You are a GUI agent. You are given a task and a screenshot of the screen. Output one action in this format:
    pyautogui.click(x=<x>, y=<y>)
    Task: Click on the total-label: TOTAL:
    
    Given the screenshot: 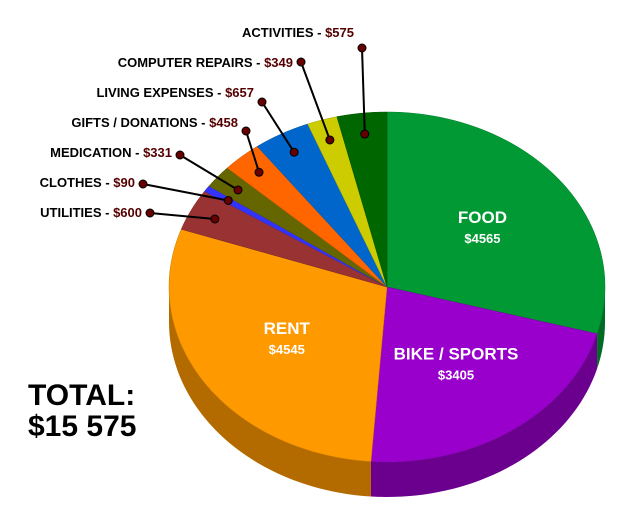 What is the action you would take?
    pyautogui.click(x=81, y=395)
    